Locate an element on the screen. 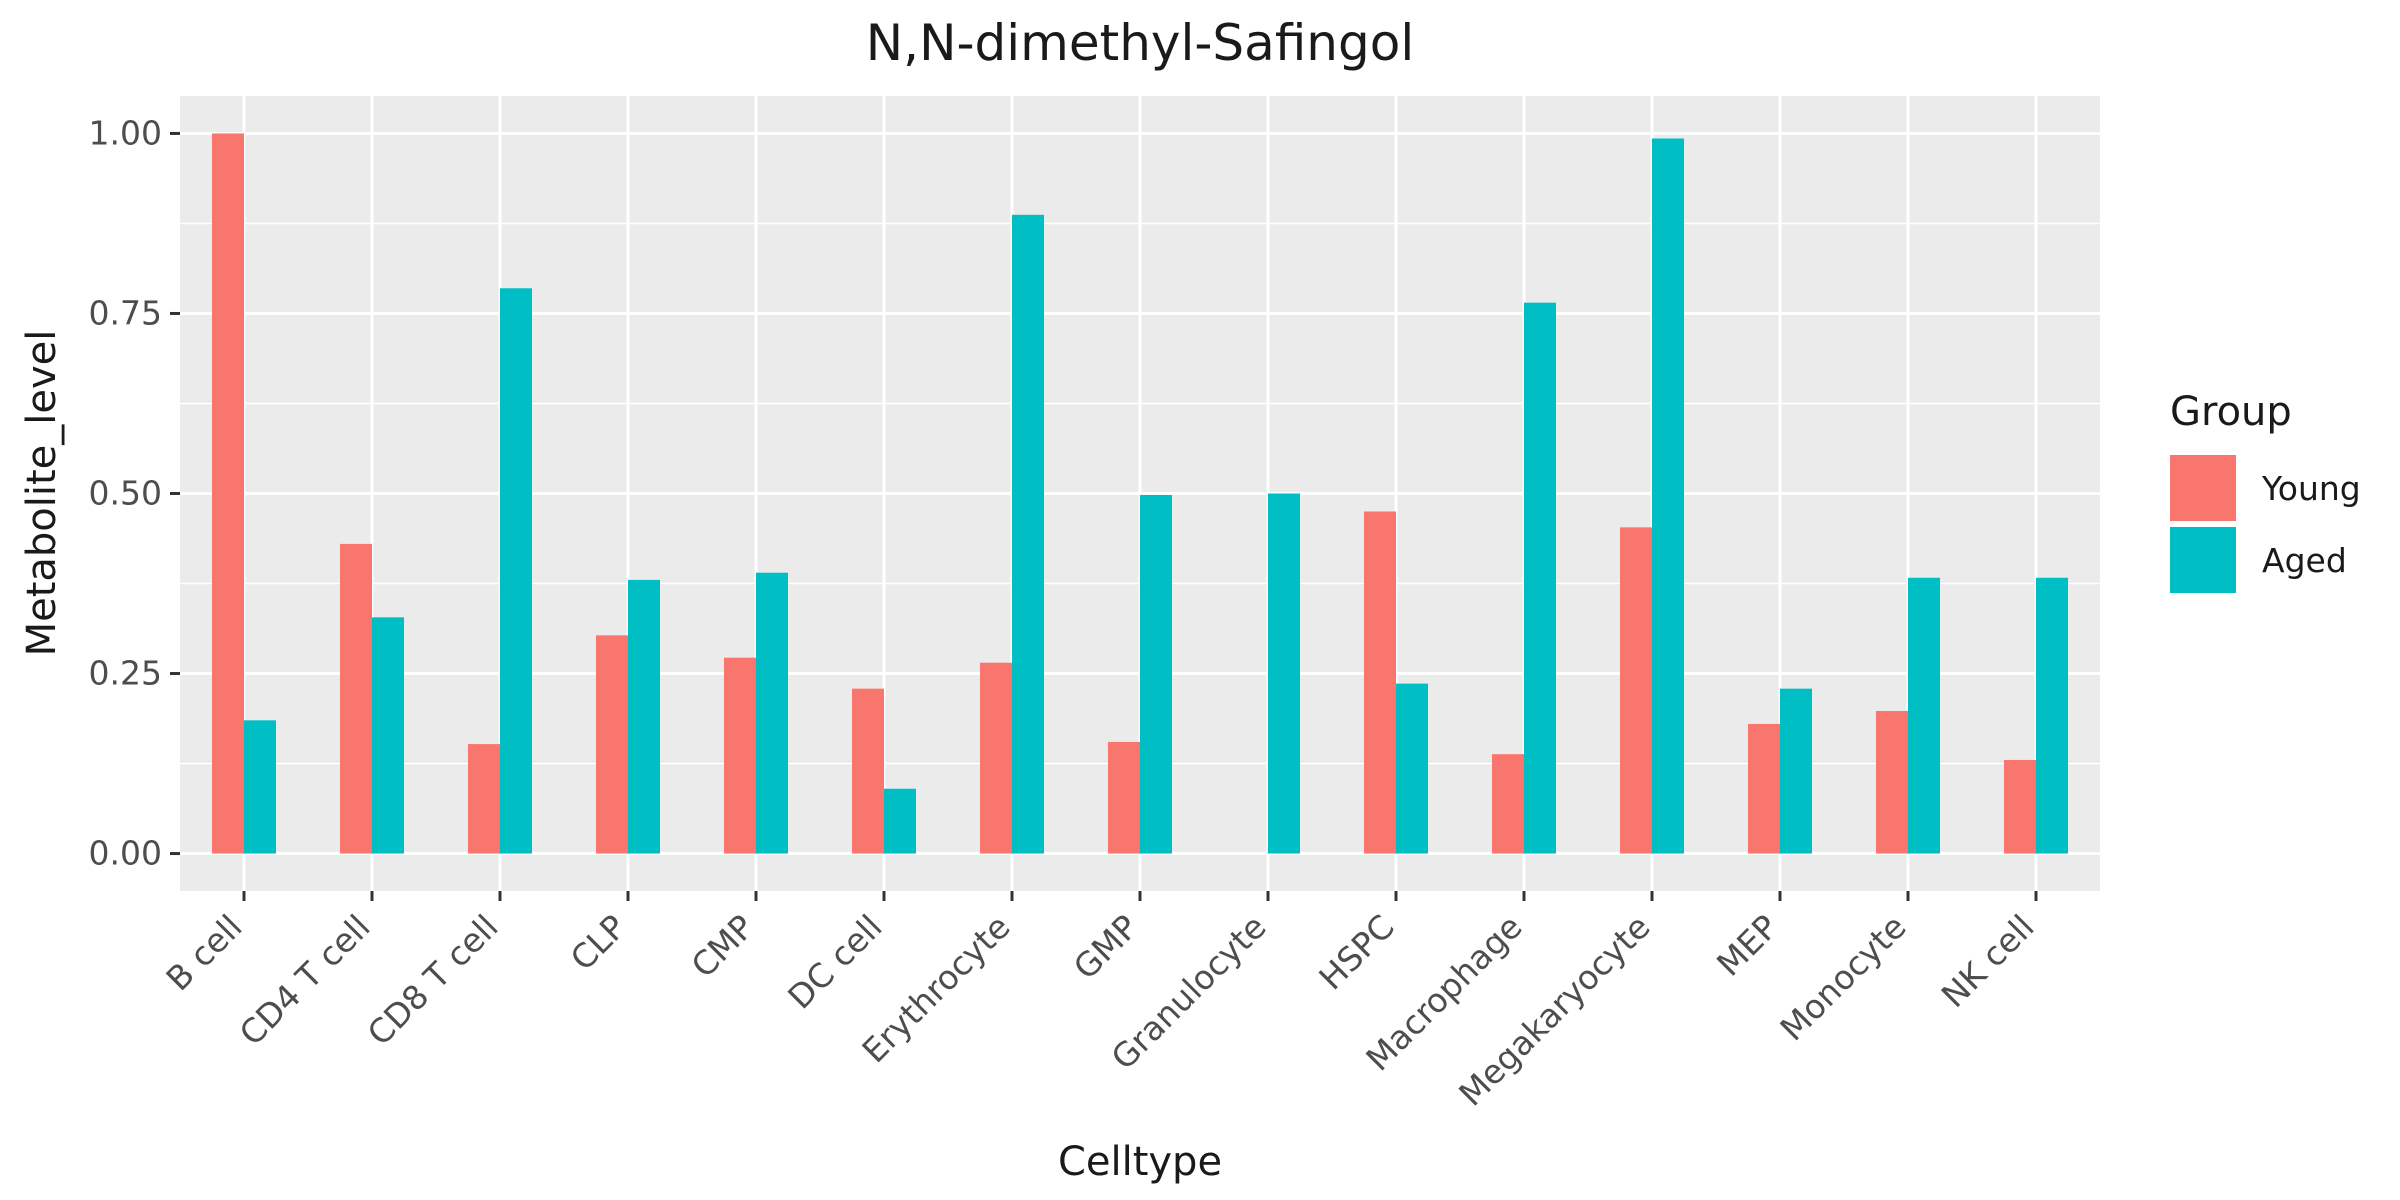  bar-aged-macrophage is located at coordinates (1540, 578).